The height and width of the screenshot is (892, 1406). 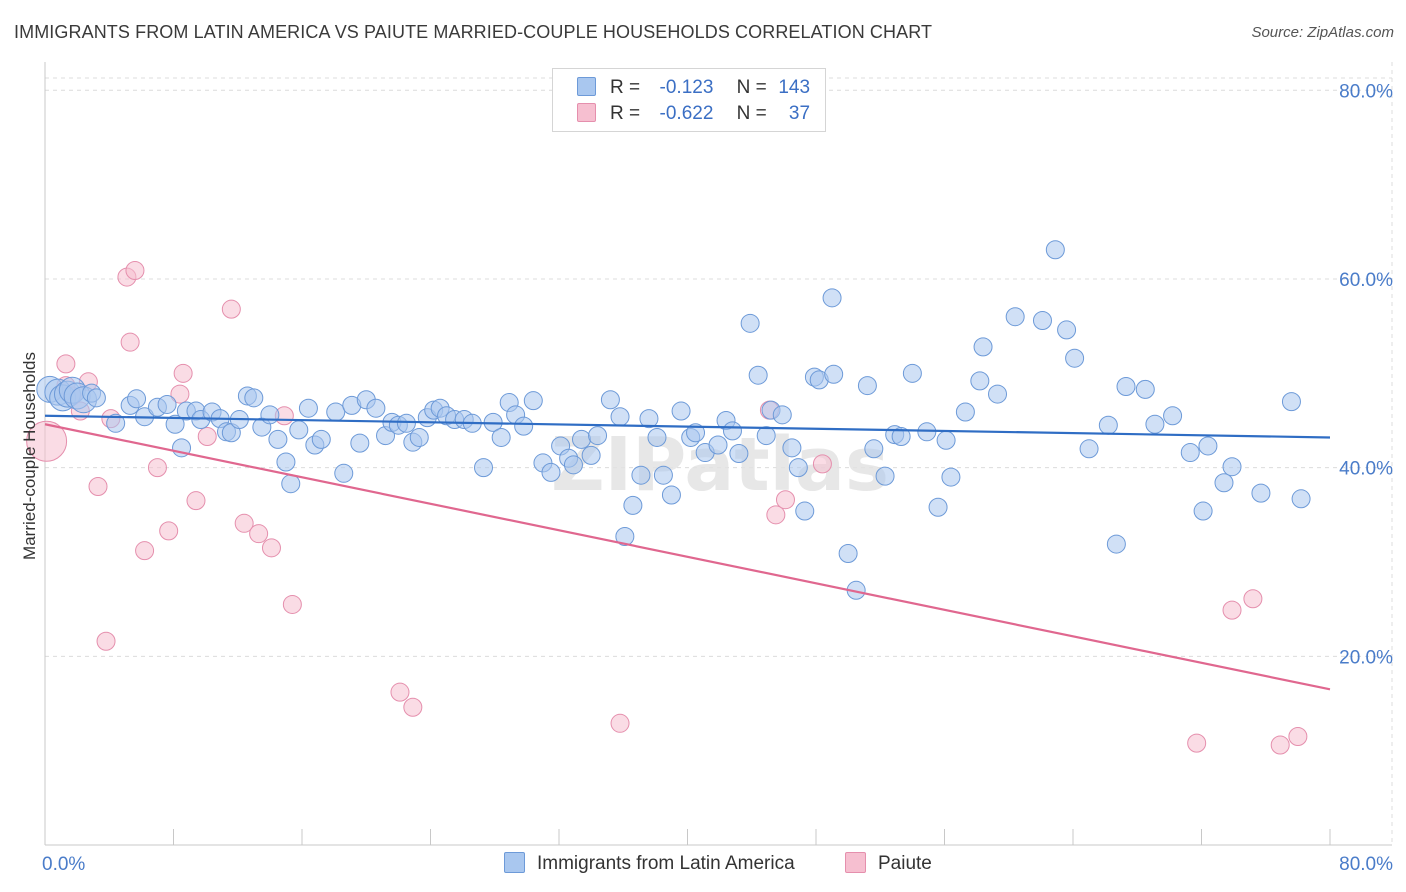 I want to click on chart-source: Source: ZipAtlas.com, so click(x=1322, y=32).